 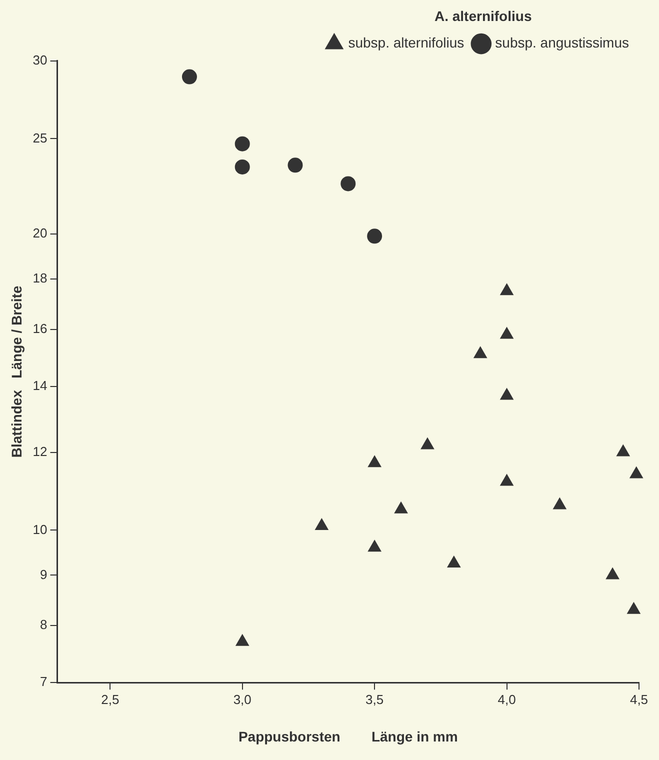 What do you see at coordinates (242, 699) in the screenshot?
I see `x-tick-label: 3,0` at bounding box center [242, 699].